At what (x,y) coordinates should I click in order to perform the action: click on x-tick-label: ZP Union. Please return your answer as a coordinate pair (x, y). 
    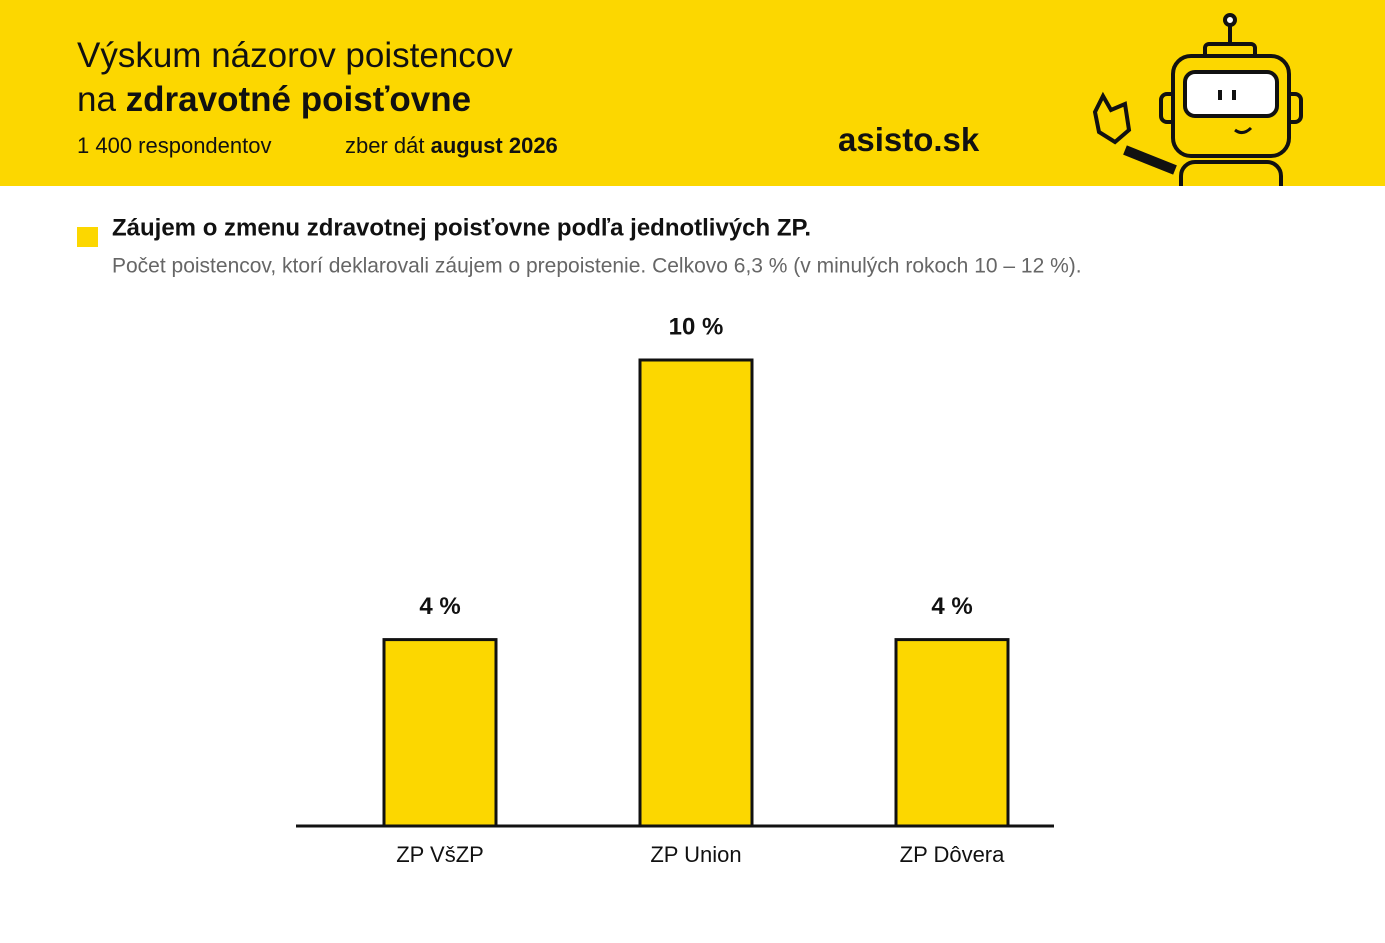
    Looking at the image, I should click on (695, 854).